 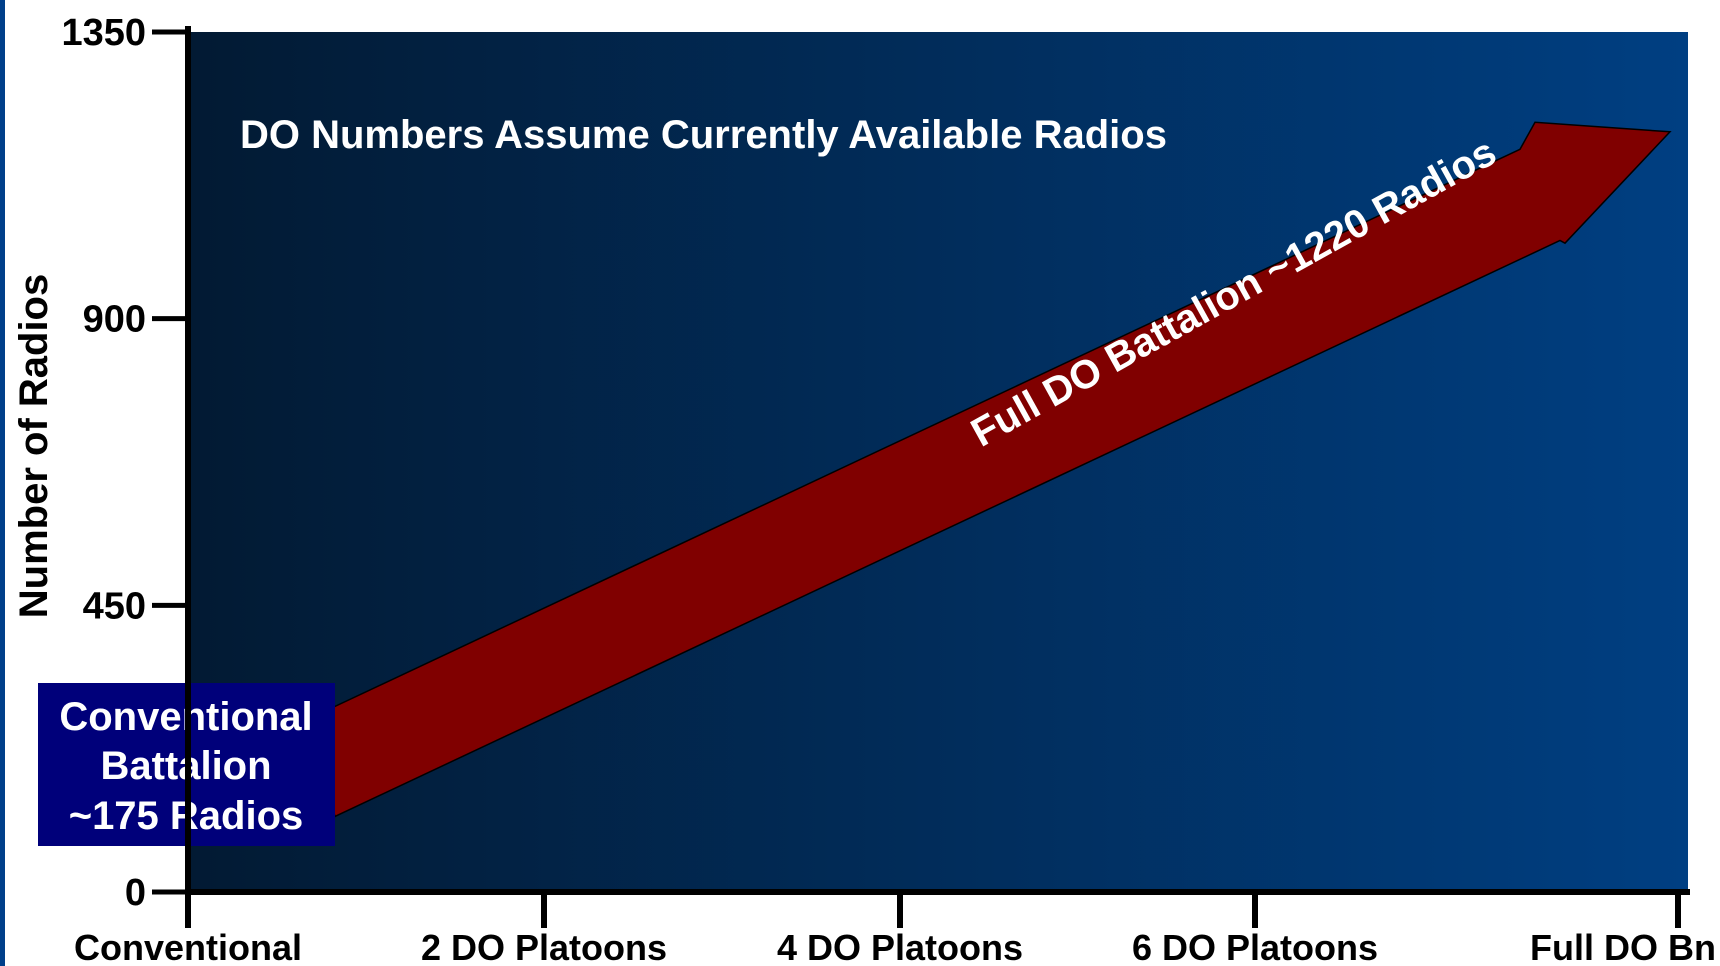 What do you see at coordinates (124, 463) in the screenshot?
I see `y-axis-ticks: 0 450 900 1350` at bounding box center [124, 463].